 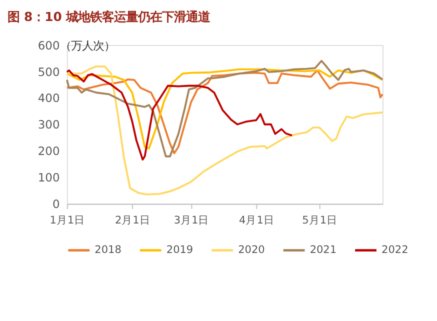 I want to click on x-tick-label: 1月1日, so click(x=68, y=220).